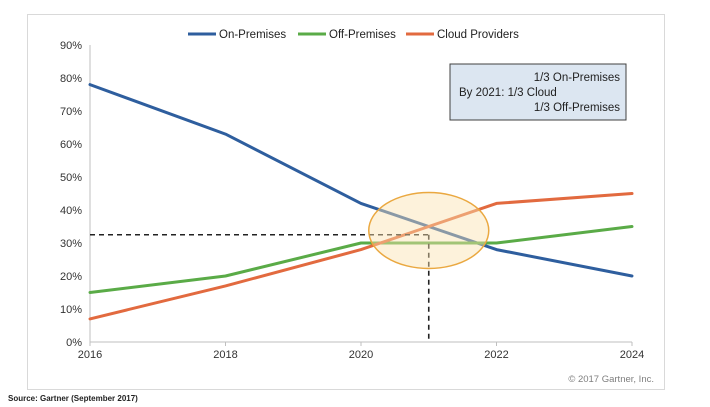 The image size is (710, 407). What do you see at coordinates (577, 78) in the screenshot?
I see `annotation-line-1: 1/3 On-Premises` at bounding box center [577, 78].